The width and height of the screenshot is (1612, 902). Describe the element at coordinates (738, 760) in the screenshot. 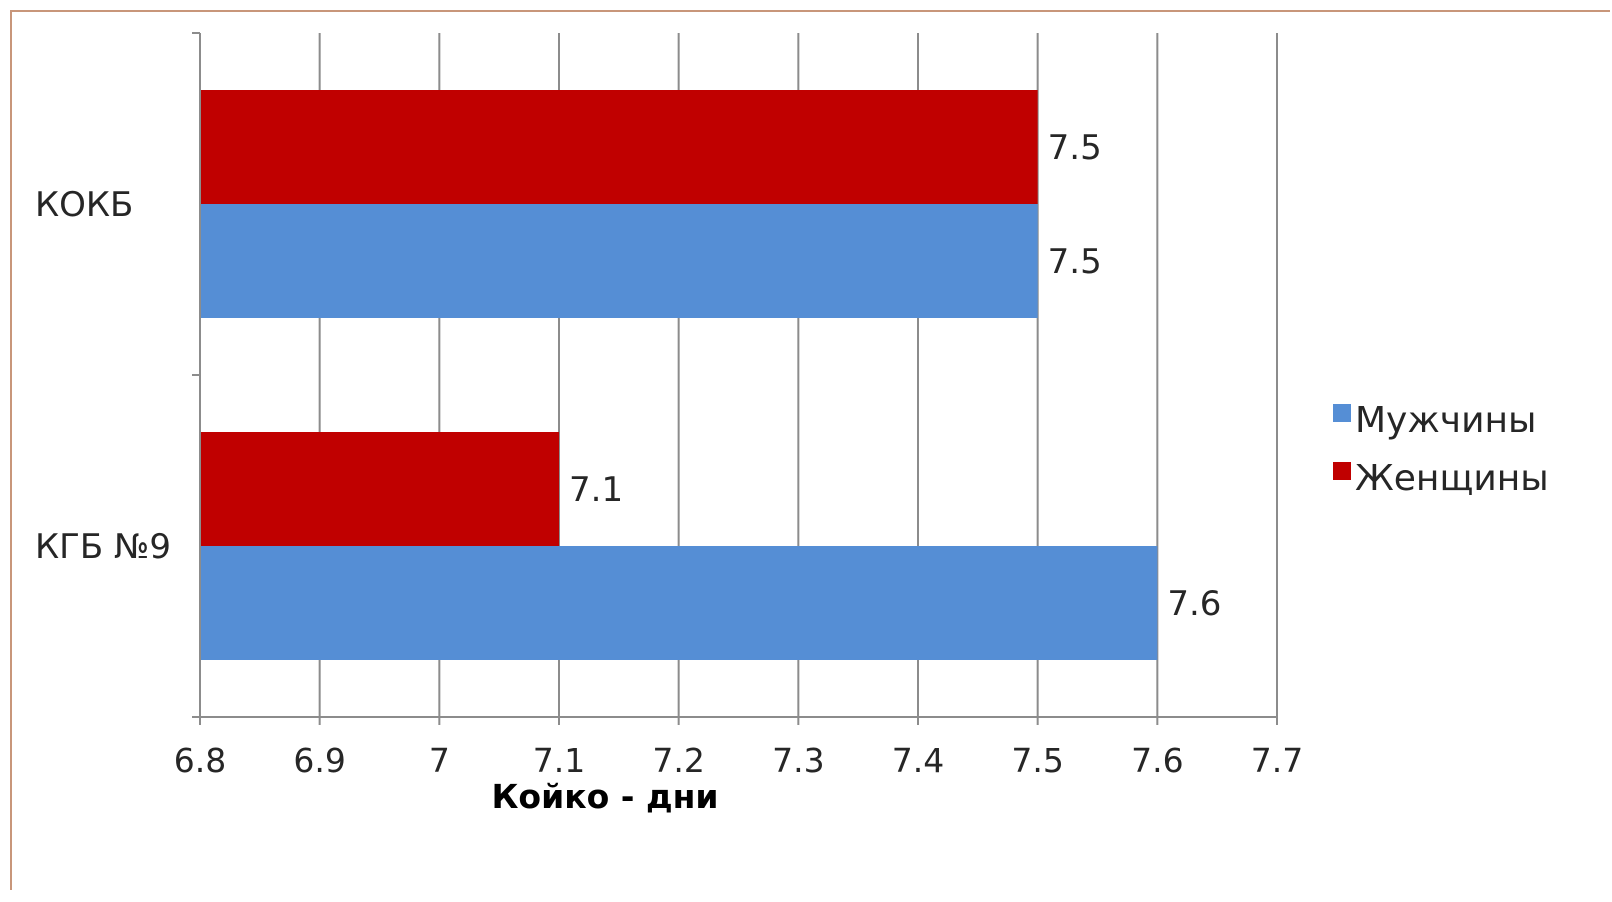

I see `x-tick-labels: 6.8 6.9 7 7.1 7.2 7.3 7.4 7.5 7.6 7.7` at that location.